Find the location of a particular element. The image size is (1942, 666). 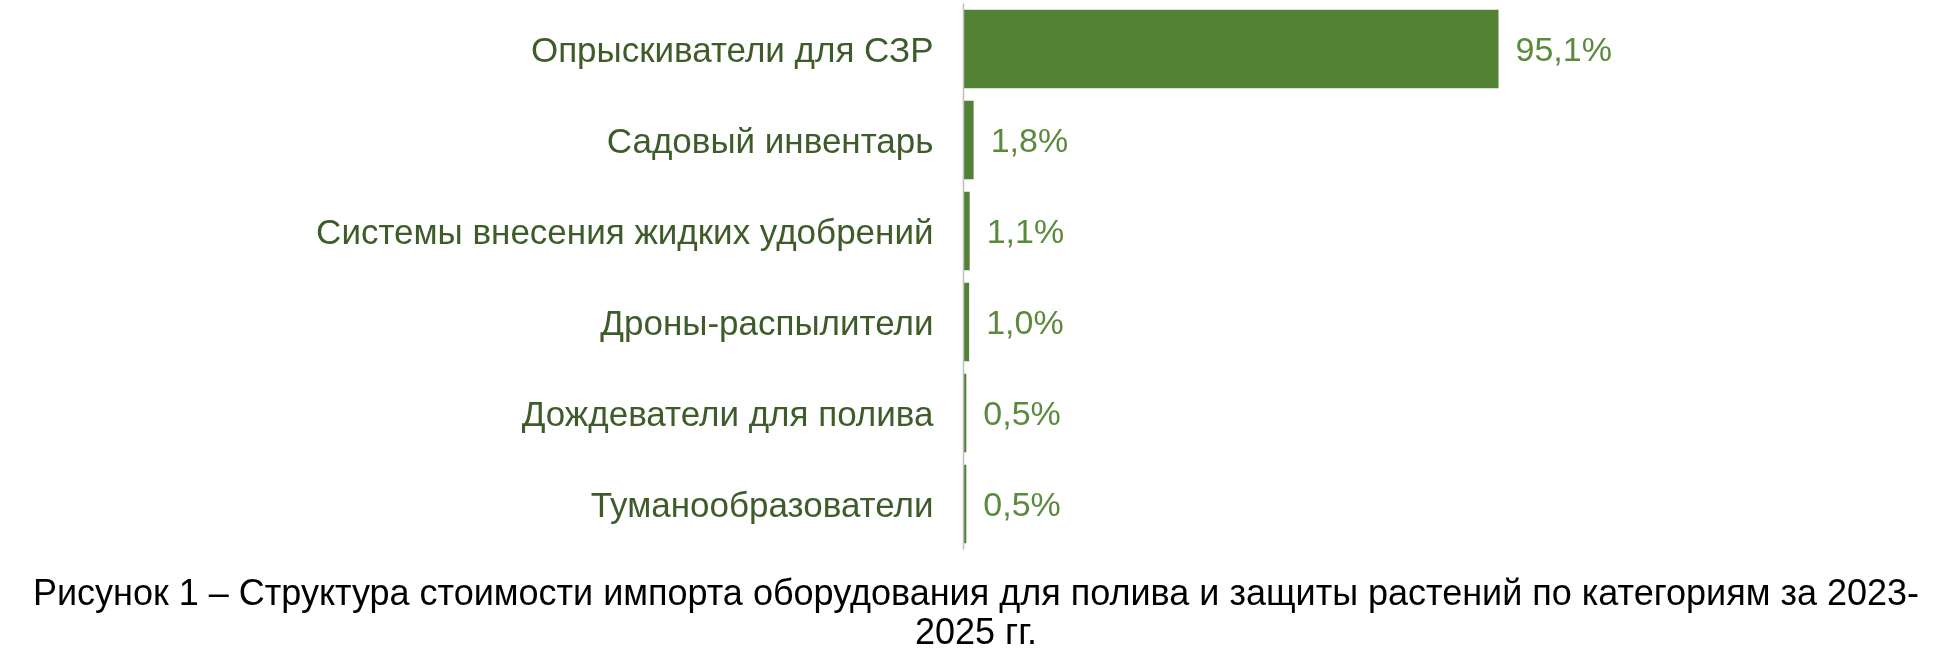

data-label: 95,1% is located at coordinates (1563, 49).